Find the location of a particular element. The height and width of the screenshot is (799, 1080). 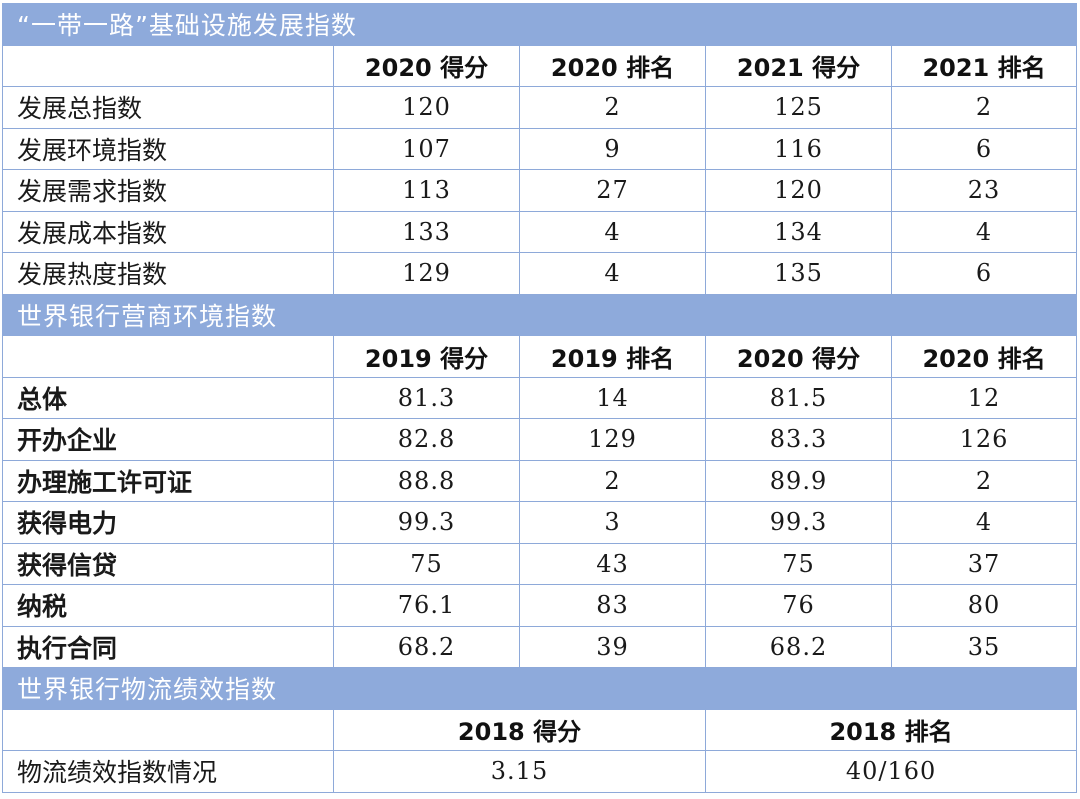

cell-value: 82.8 is located at coordinates (426, 439).